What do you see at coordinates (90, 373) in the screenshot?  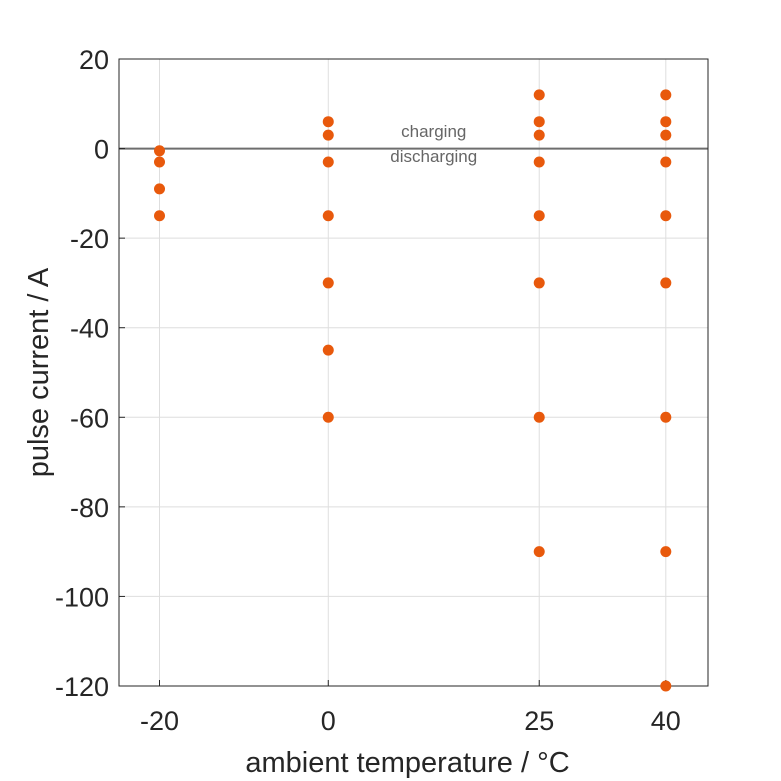 I see `y-tick-labels: 20 0 -20 -40 -60 -80 -100 -120` at bounding box center [90, 373].